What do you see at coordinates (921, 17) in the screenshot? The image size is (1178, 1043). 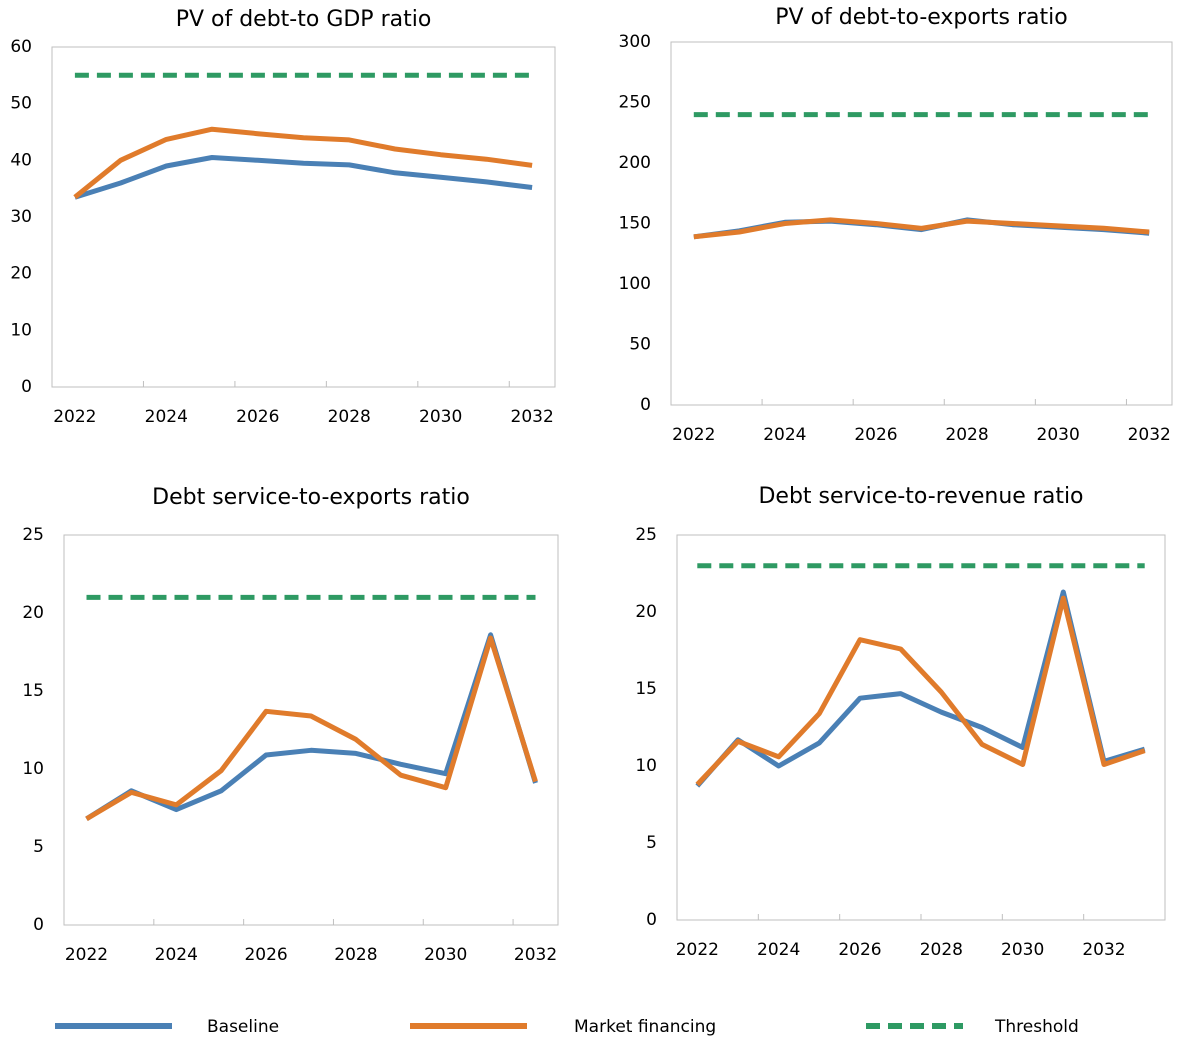 I see `chart-title: PV of debt-to-exports ratio` at bounding box center [921, 17].